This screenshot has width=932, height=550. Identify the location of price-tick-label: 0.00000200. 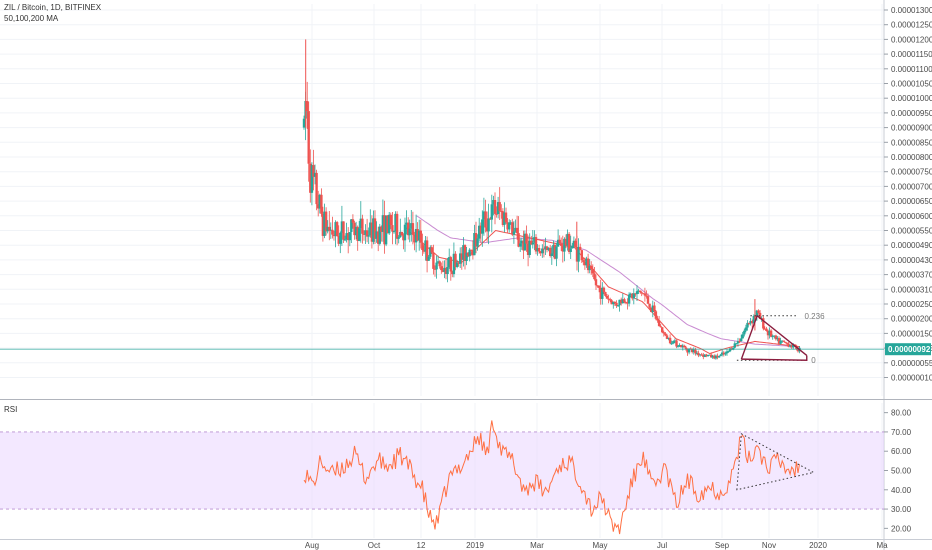
(911, 319).